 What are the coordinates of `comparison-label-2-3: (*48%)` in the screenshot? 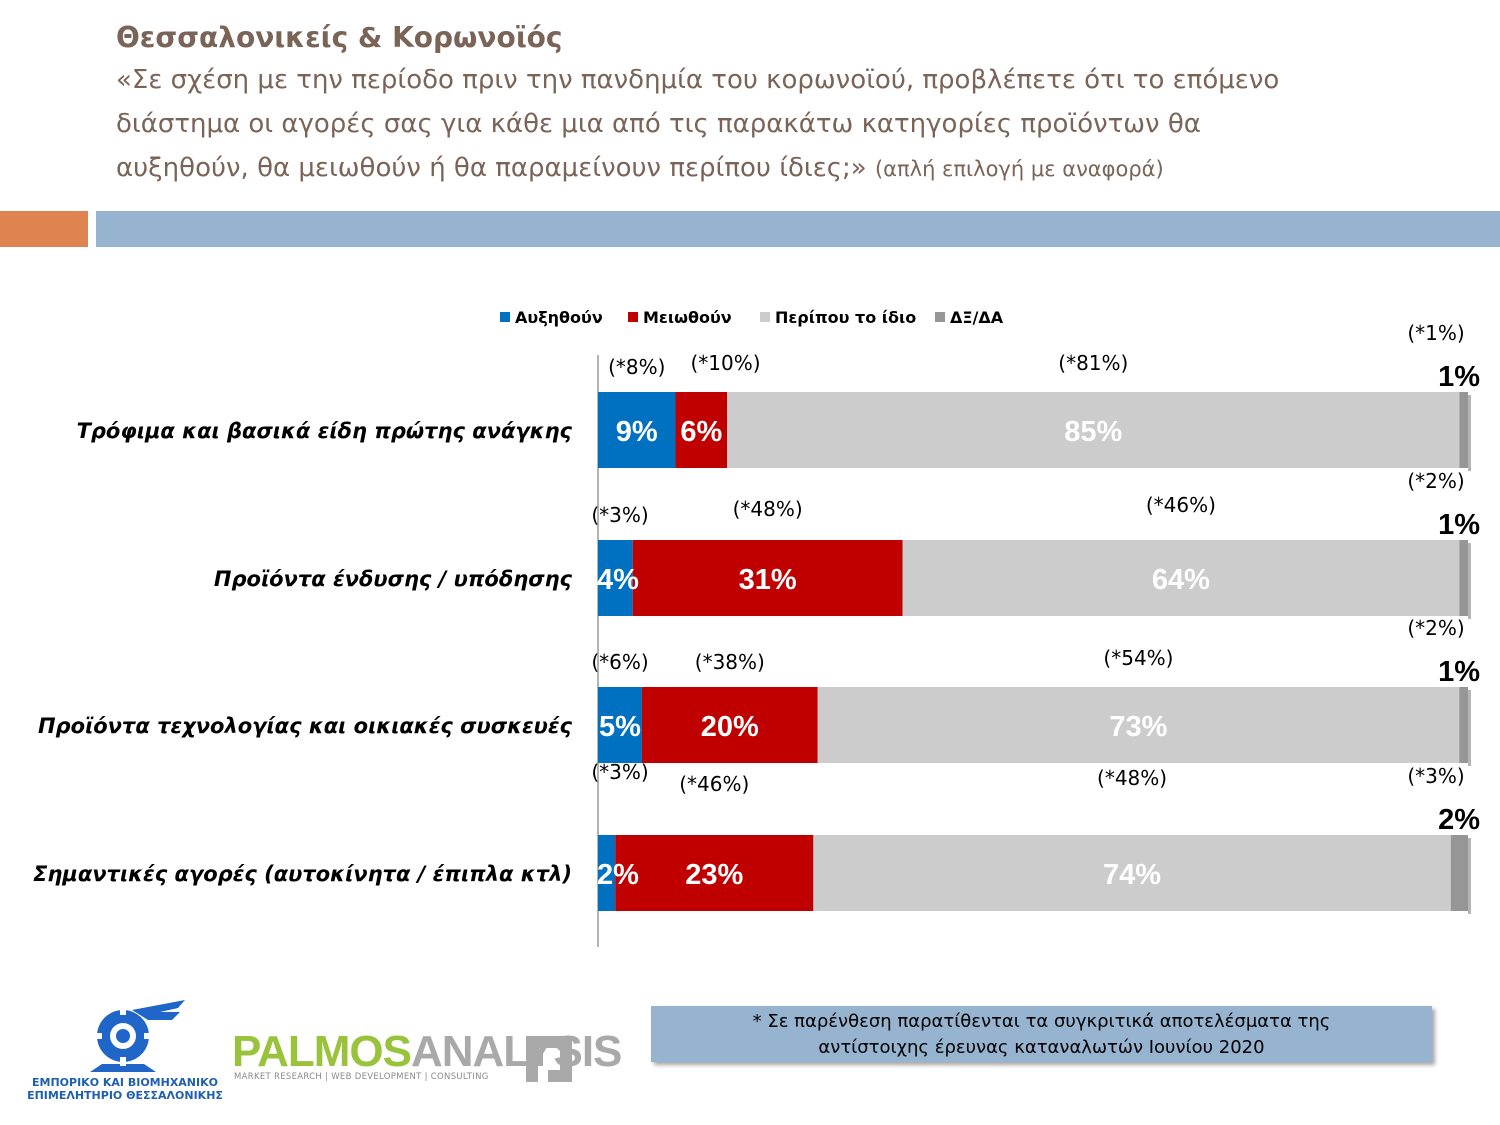 It's located at (1132, 778).